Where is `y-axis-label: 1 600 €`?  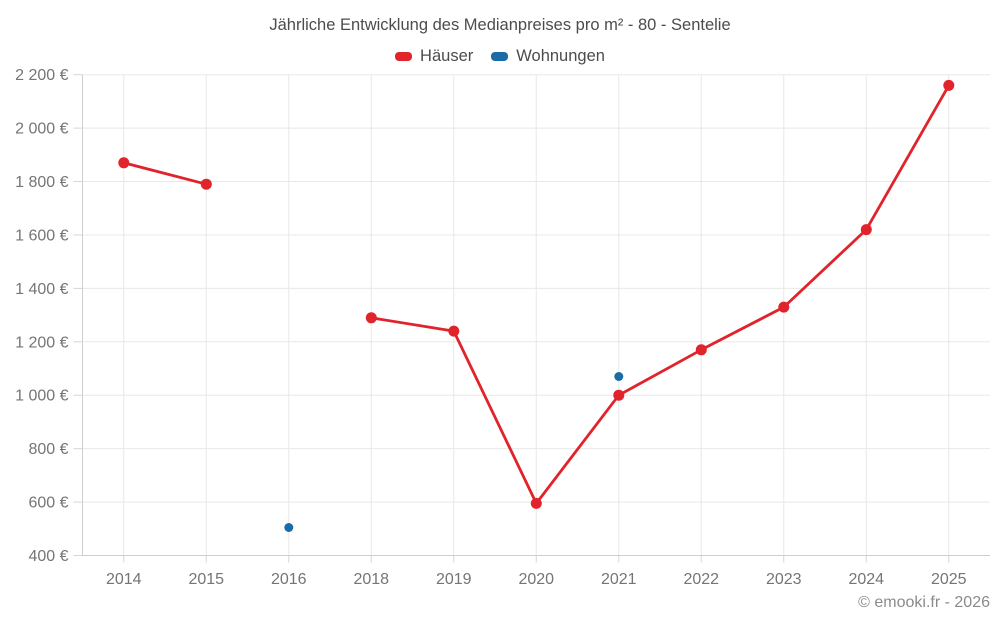
y-axis-label: 1 600 € is located at coordinates (41, 235).